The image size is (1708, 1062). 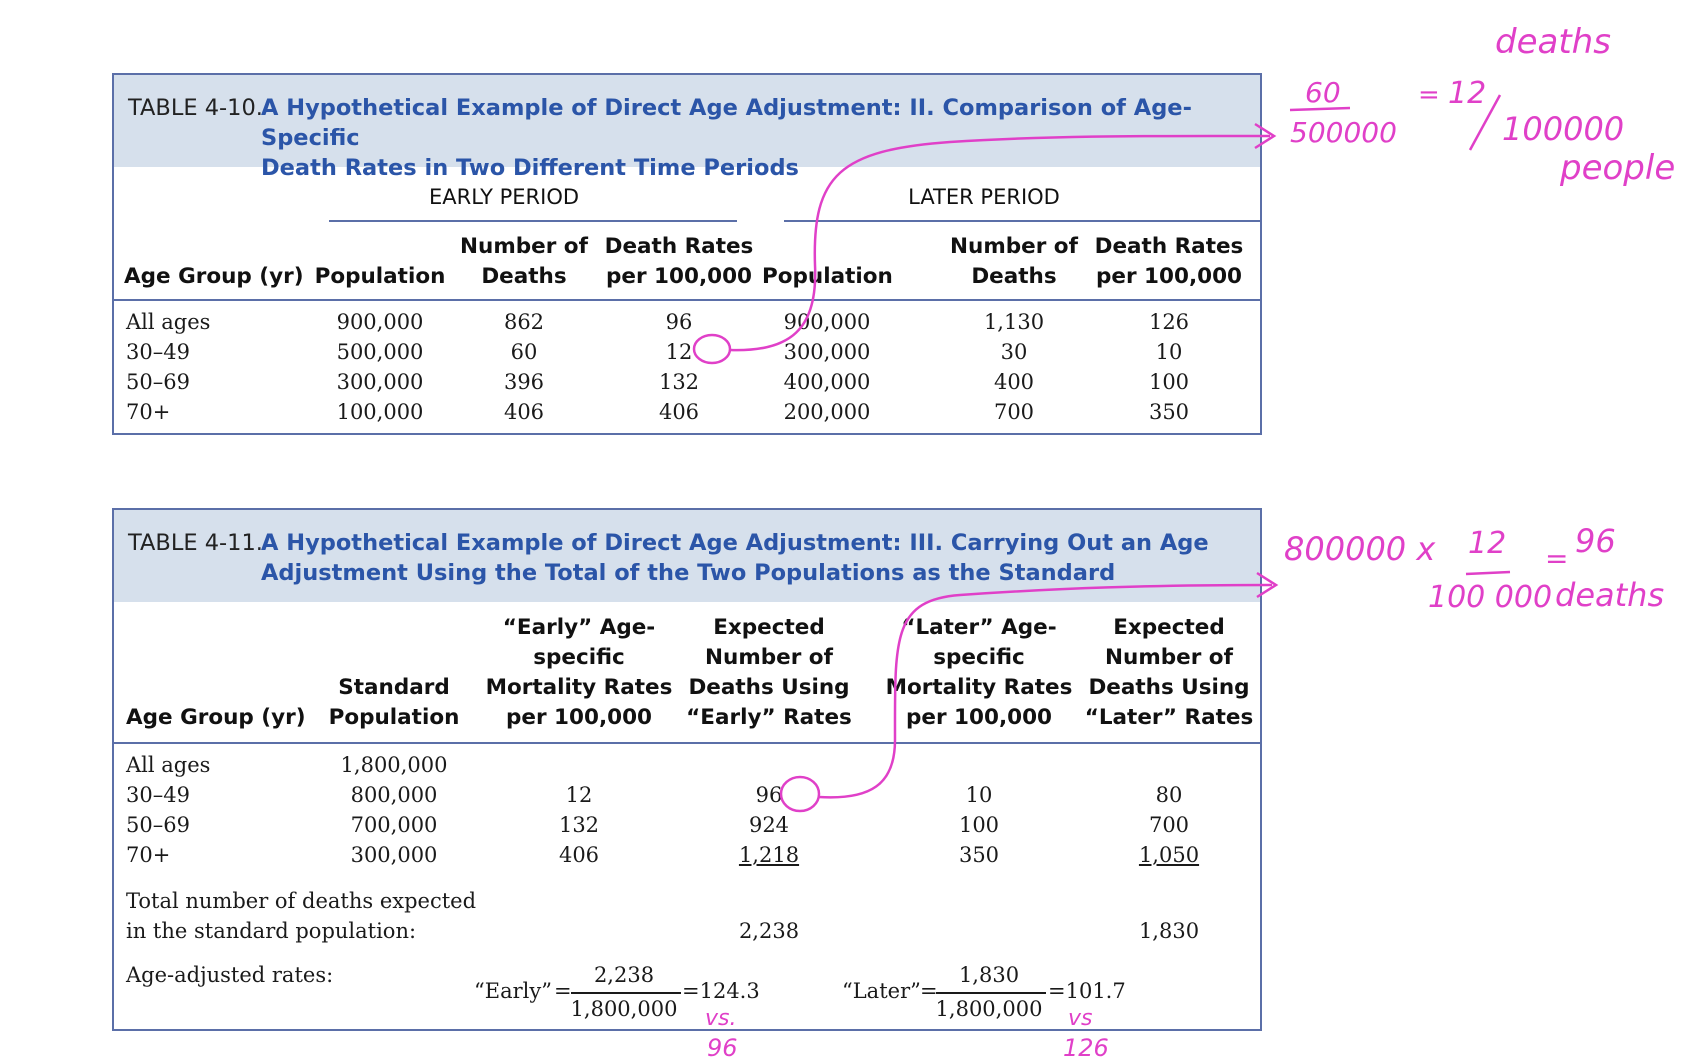 I want to click on ink-text-calc: 800000 x, so click(x=1360, y=549).